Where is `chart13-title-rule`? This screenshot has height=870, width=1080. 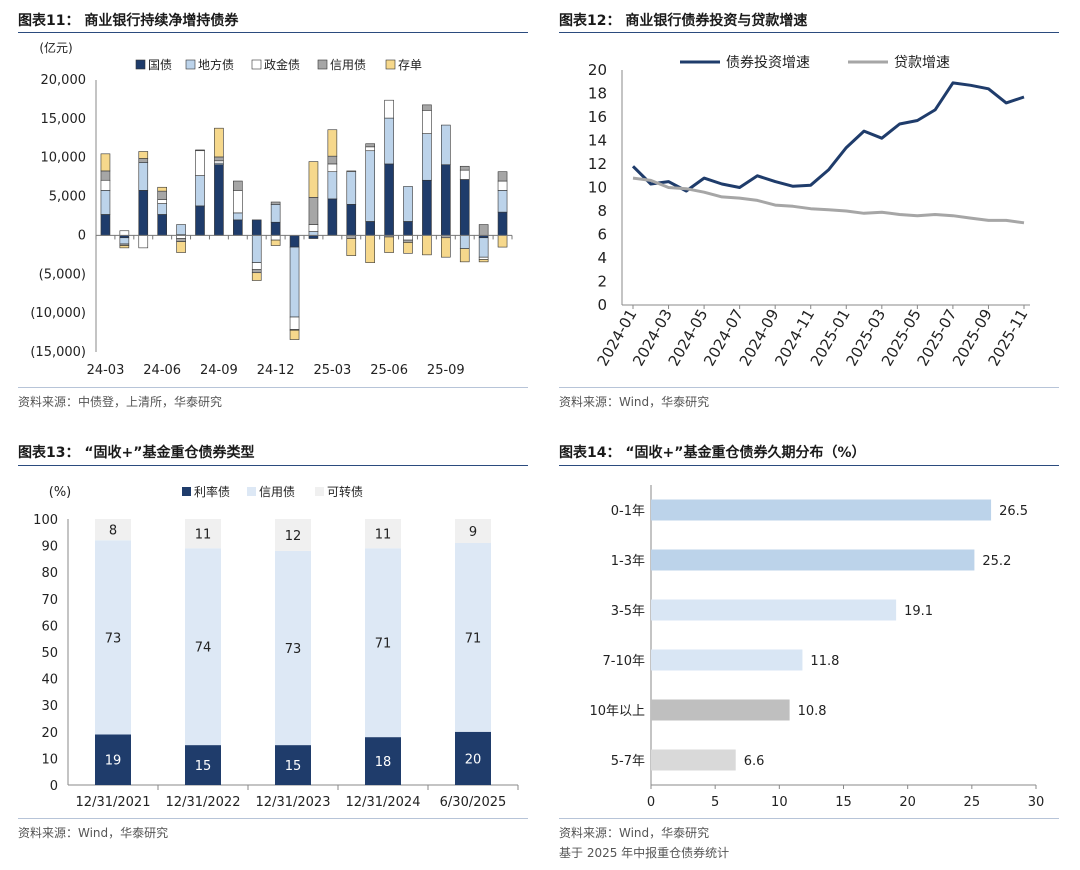
chart13-title-rule is located at coordinates (273, 465).